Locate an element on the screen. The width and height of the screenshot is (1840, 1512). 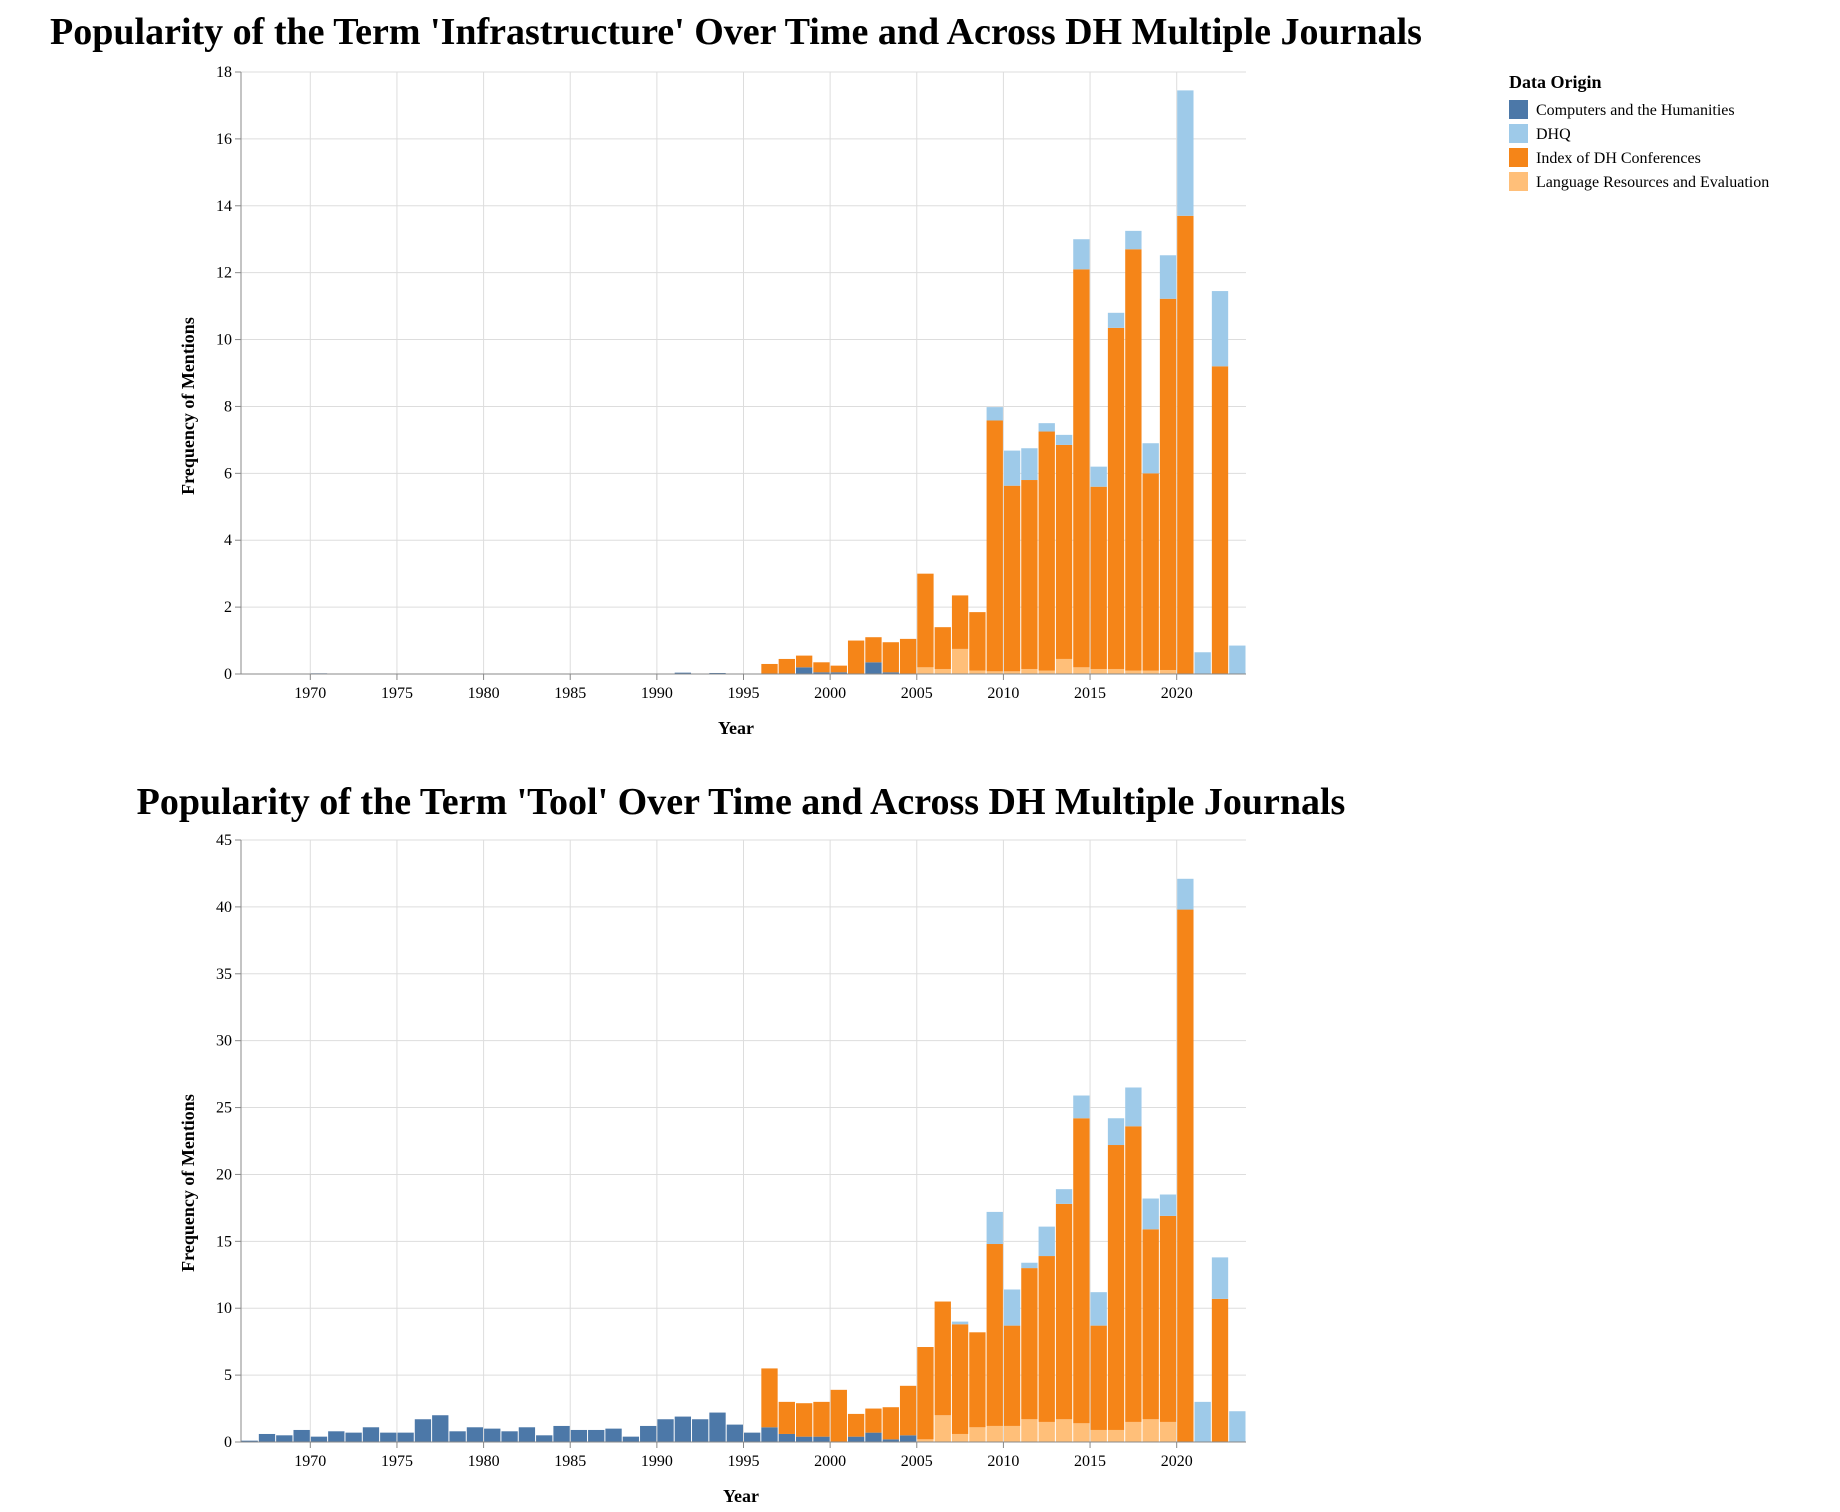
tool-bar-dhq-2018 is located at coordinates (1150, 1214).